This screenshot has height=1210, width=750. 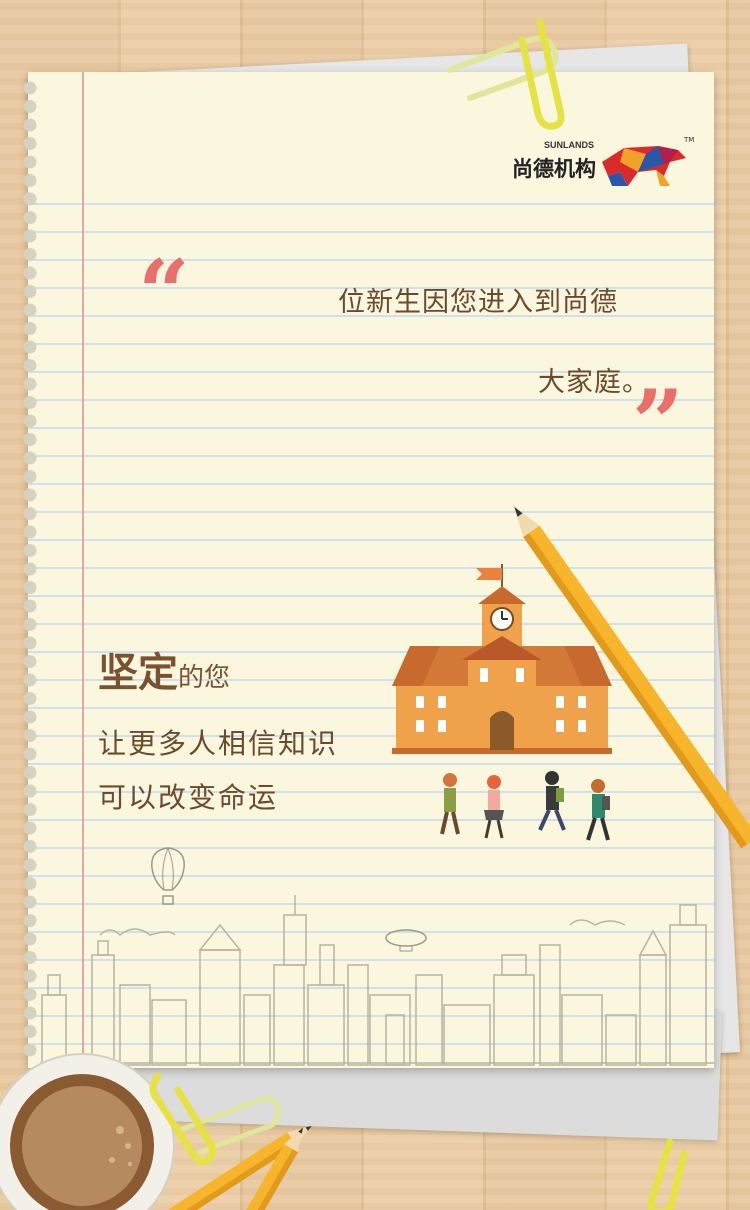 I want to click on logo-english: SUNLANDS, so click(x=569, y=145).